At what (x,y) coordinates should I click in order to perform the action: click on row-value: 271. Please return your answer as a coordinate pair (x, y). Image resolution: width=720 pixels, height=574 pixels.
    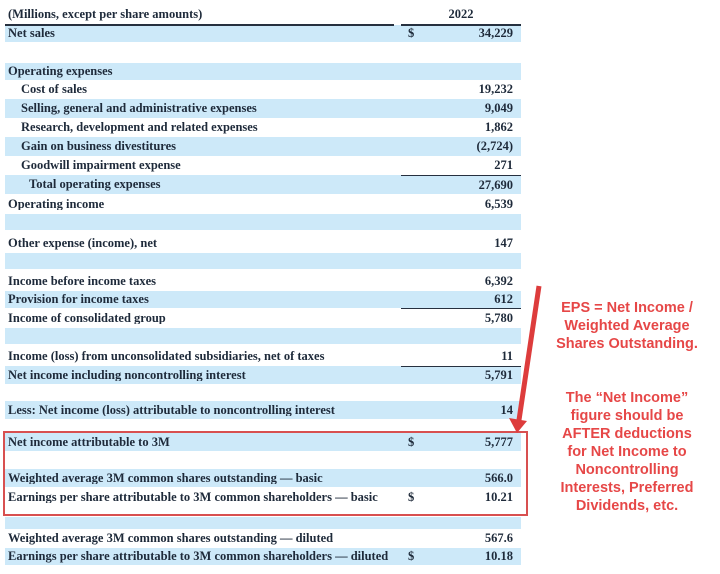
    Looking at the image, I should click on (503, 165).